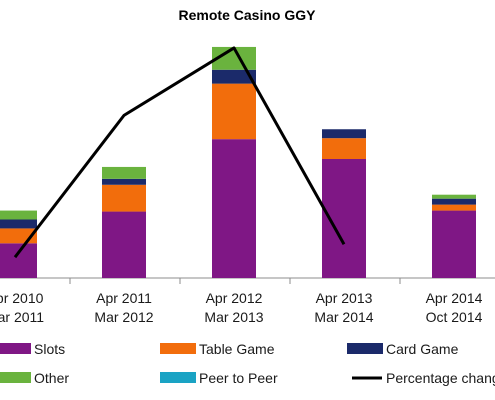 The height and width of the screenshot is (400, 495). I want to click on x-tick-label: Apr 2012, so click(234, 298).